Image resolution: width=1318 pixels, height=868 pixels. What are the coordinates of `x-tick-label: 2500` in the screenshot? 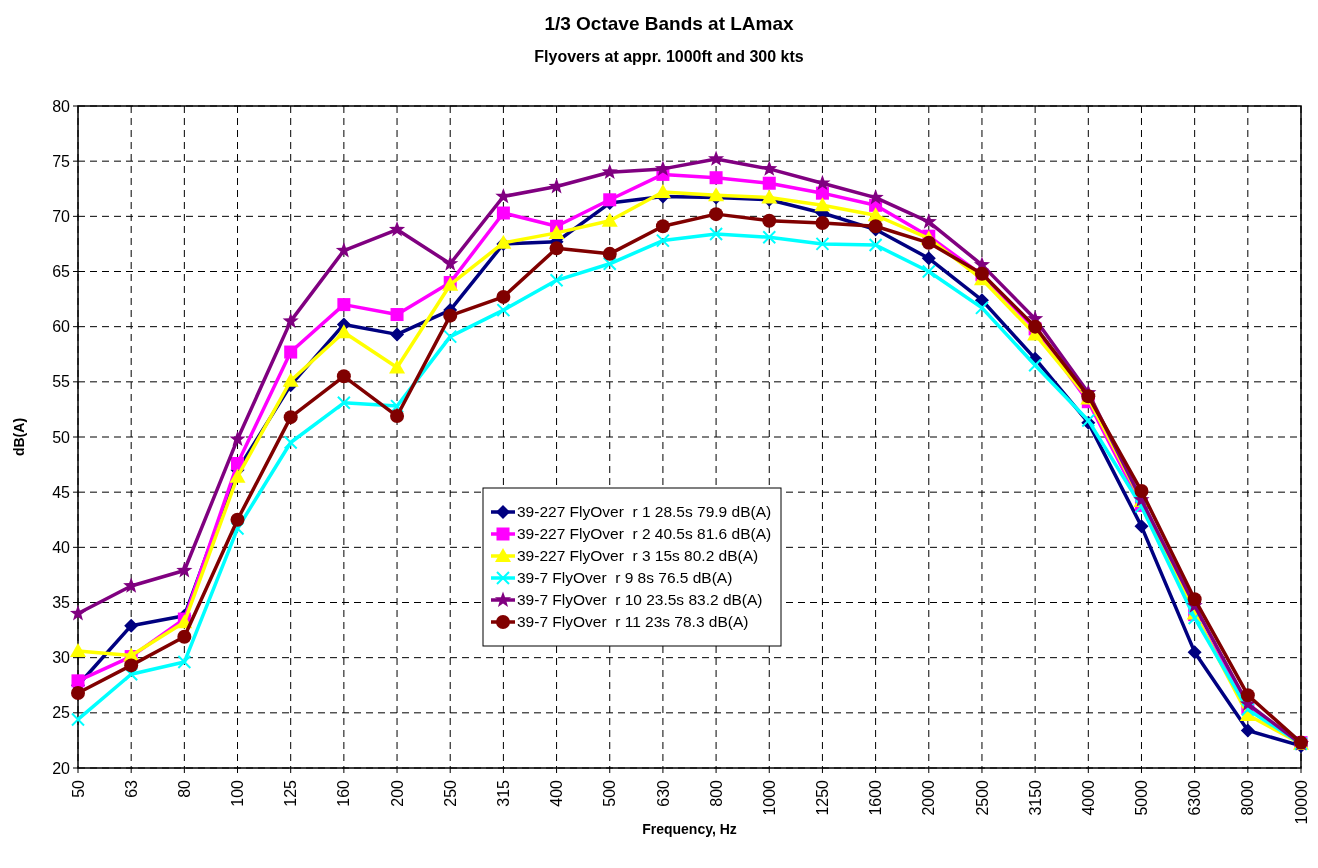 It's located at (982, 797).